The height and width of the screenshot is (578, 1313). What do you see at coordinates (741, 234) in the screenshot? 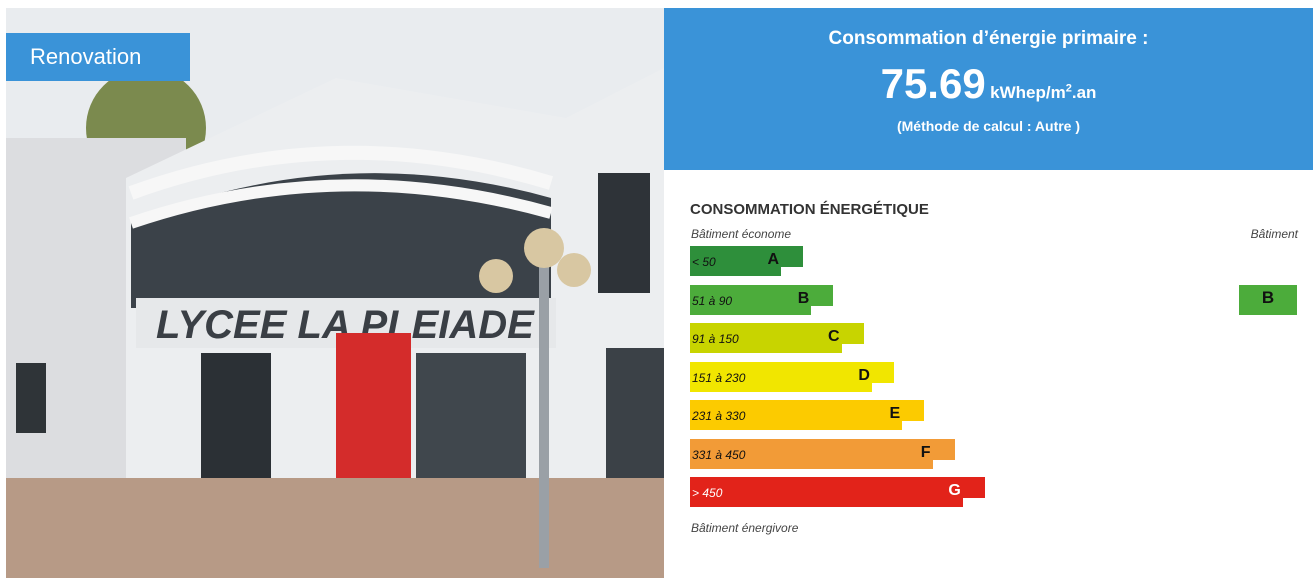
I see `top-note: Bâtiment économe` at bounding box center [741, 234].